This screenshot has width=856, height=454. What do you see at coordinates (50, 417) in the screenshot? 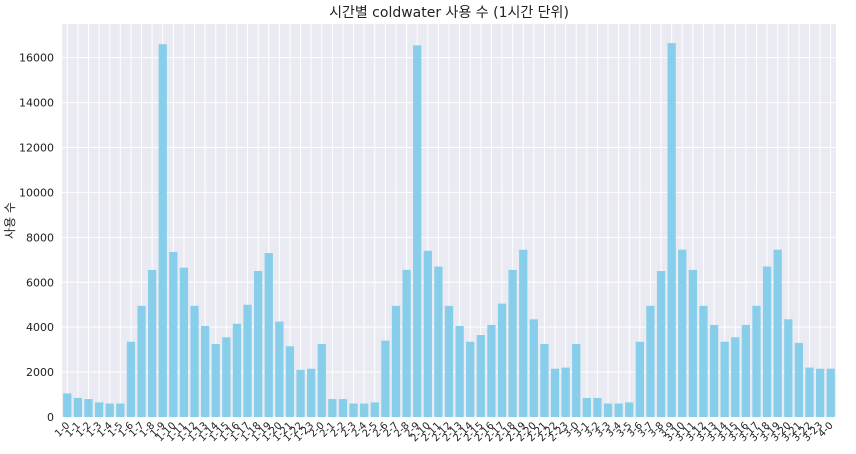
I see `y-tick-label: 0` at bounding box center [50, 417].